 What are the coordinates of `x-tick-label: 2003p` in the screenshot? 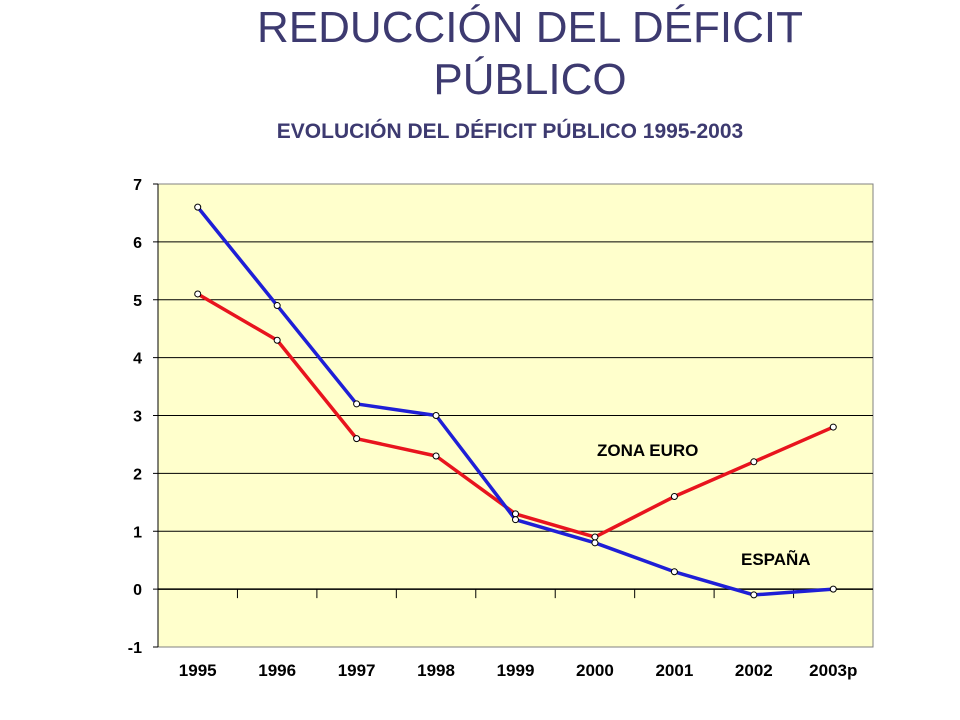 It's located at (833, 670).